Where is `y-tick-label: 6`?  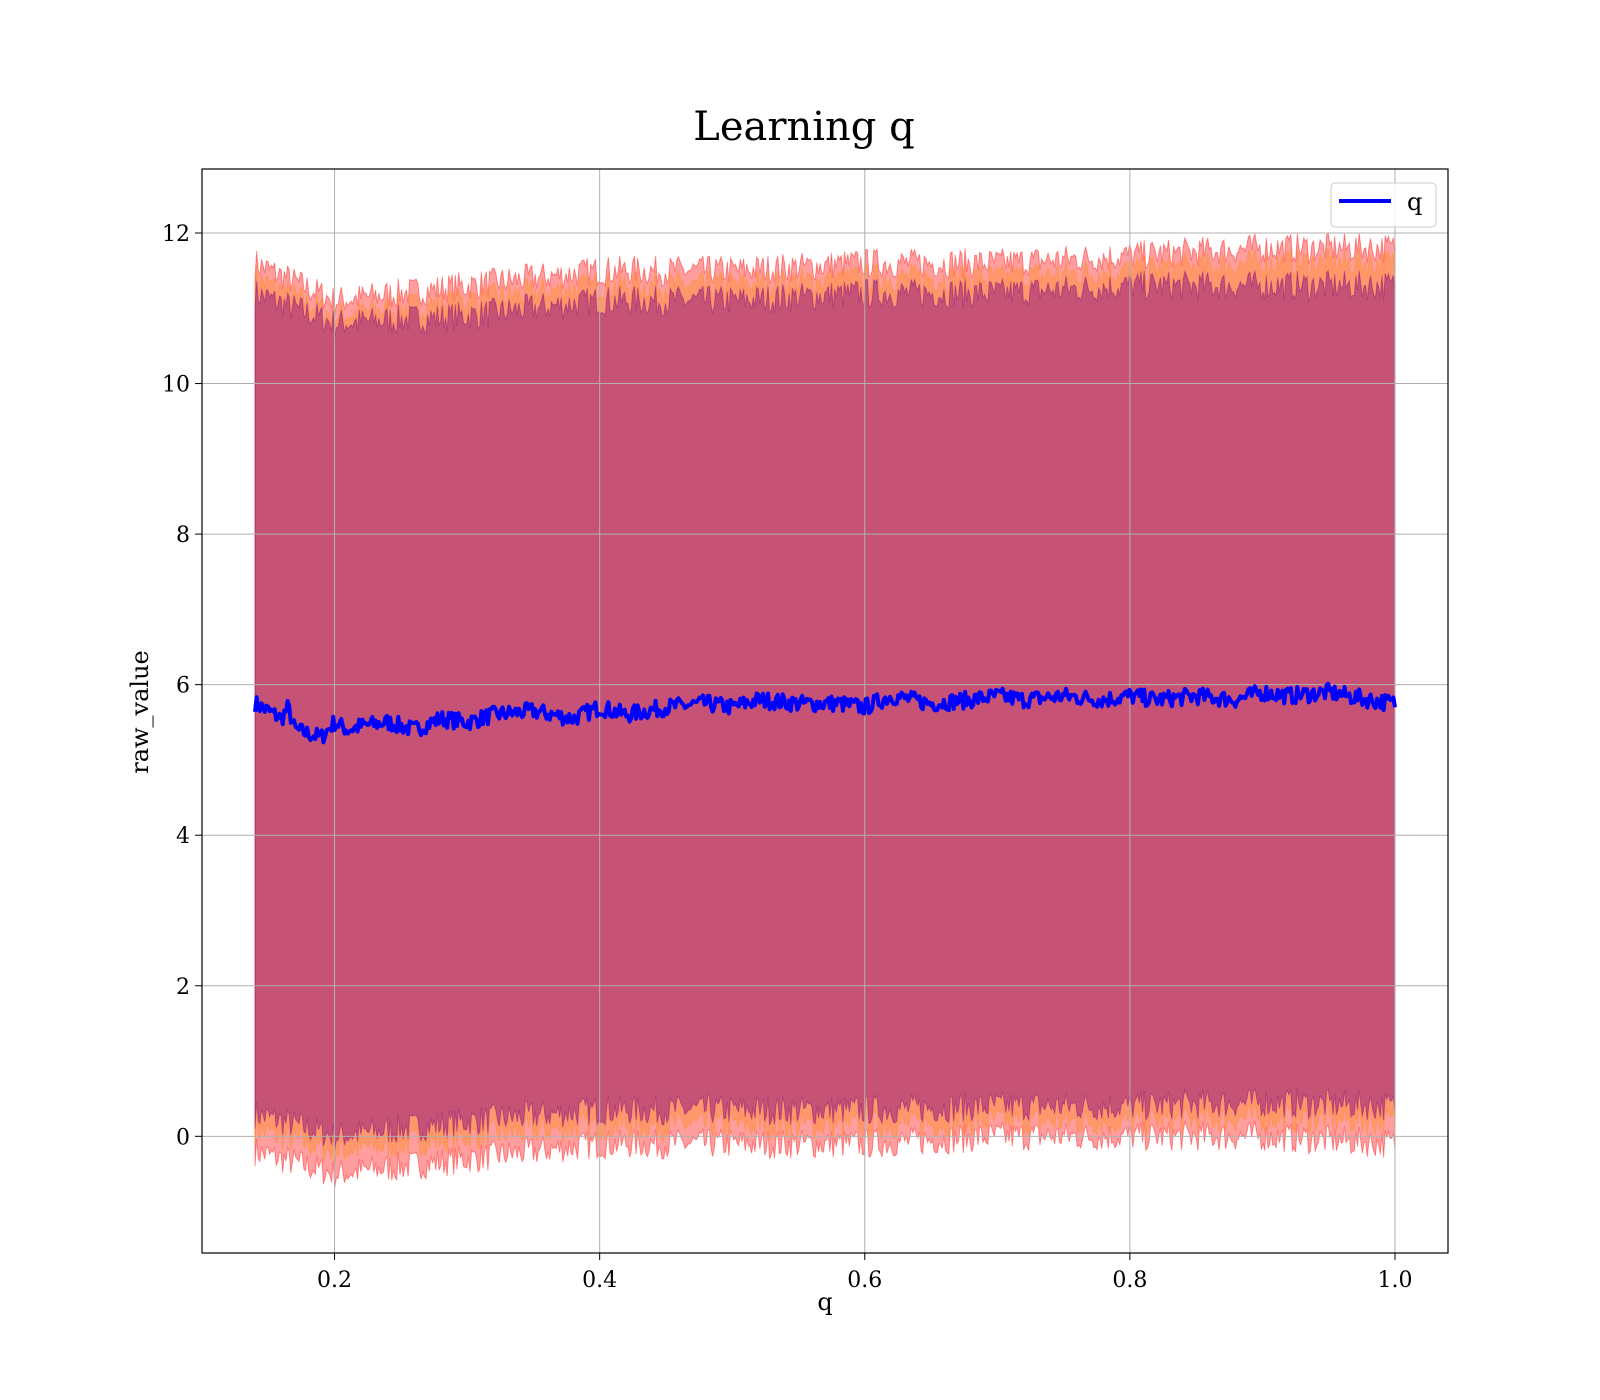 y-tick-label: 6 is located at coordinates (183, 686).